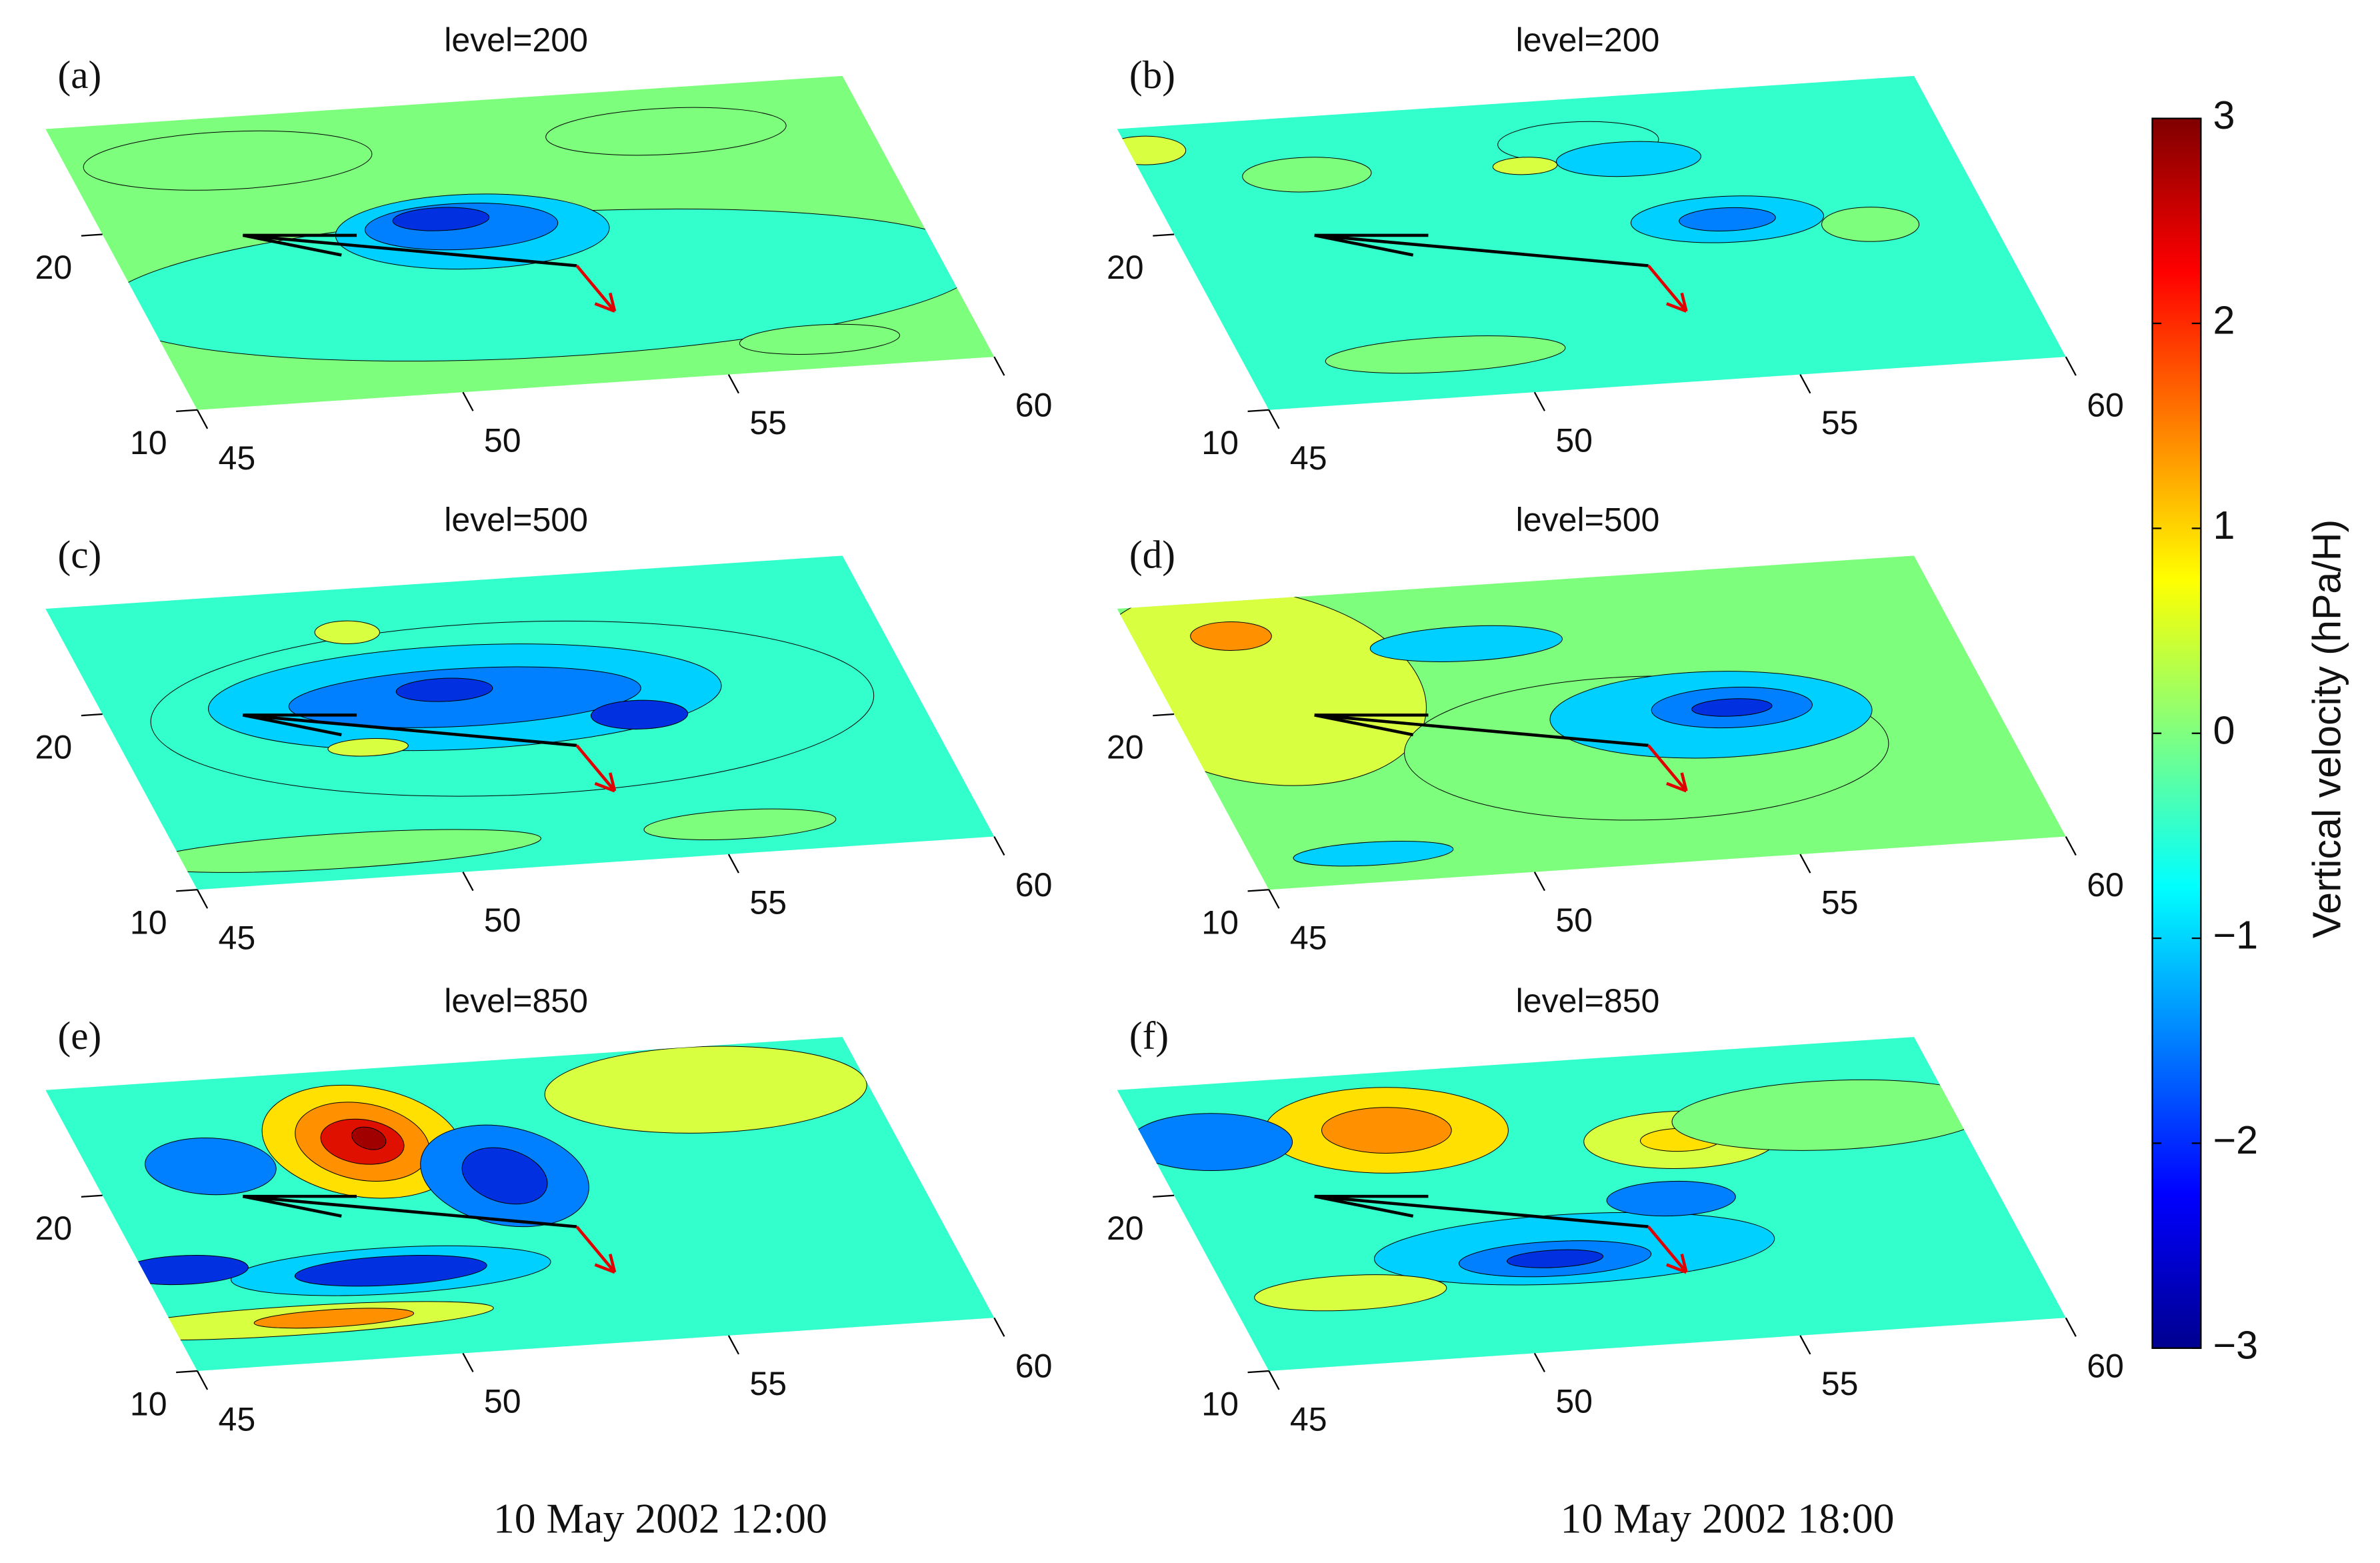 The image size is (2380, 1563). I want to click on caption: 10 May 2002 12:00, so click(660, 1518).